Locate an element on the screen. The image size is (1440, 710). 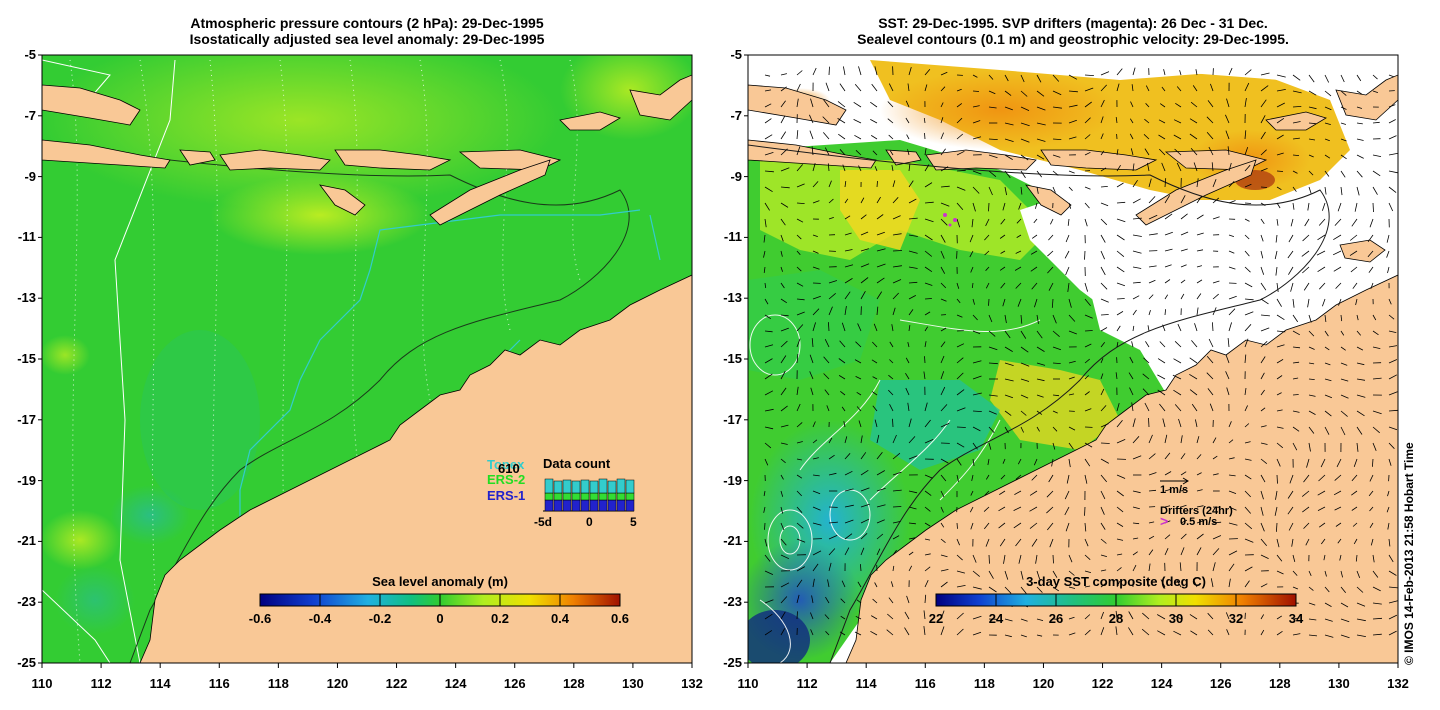
left-colorbar-label: Sea level anomaly (m) is located at coordinates (440, 581).